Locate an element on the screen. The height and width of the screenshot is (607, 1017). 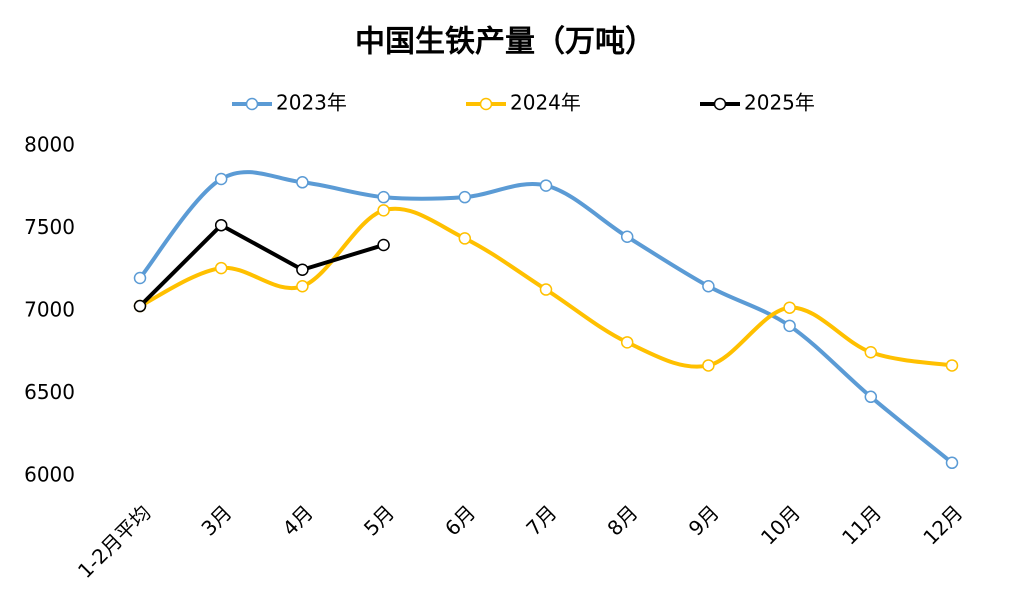
chart-title: 中国生铁产量（万吨） is located at coordinates (505, 42).